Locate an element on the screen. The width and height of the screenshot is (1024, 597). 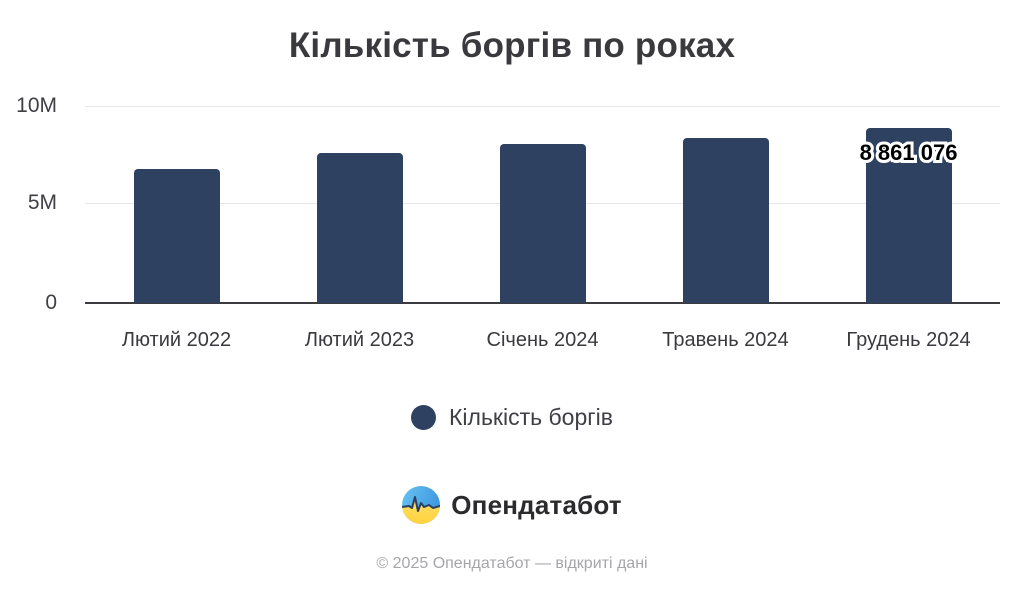
x-label-lyutyi-2022: Лютий 2022 is located at coordinates (176, 340).